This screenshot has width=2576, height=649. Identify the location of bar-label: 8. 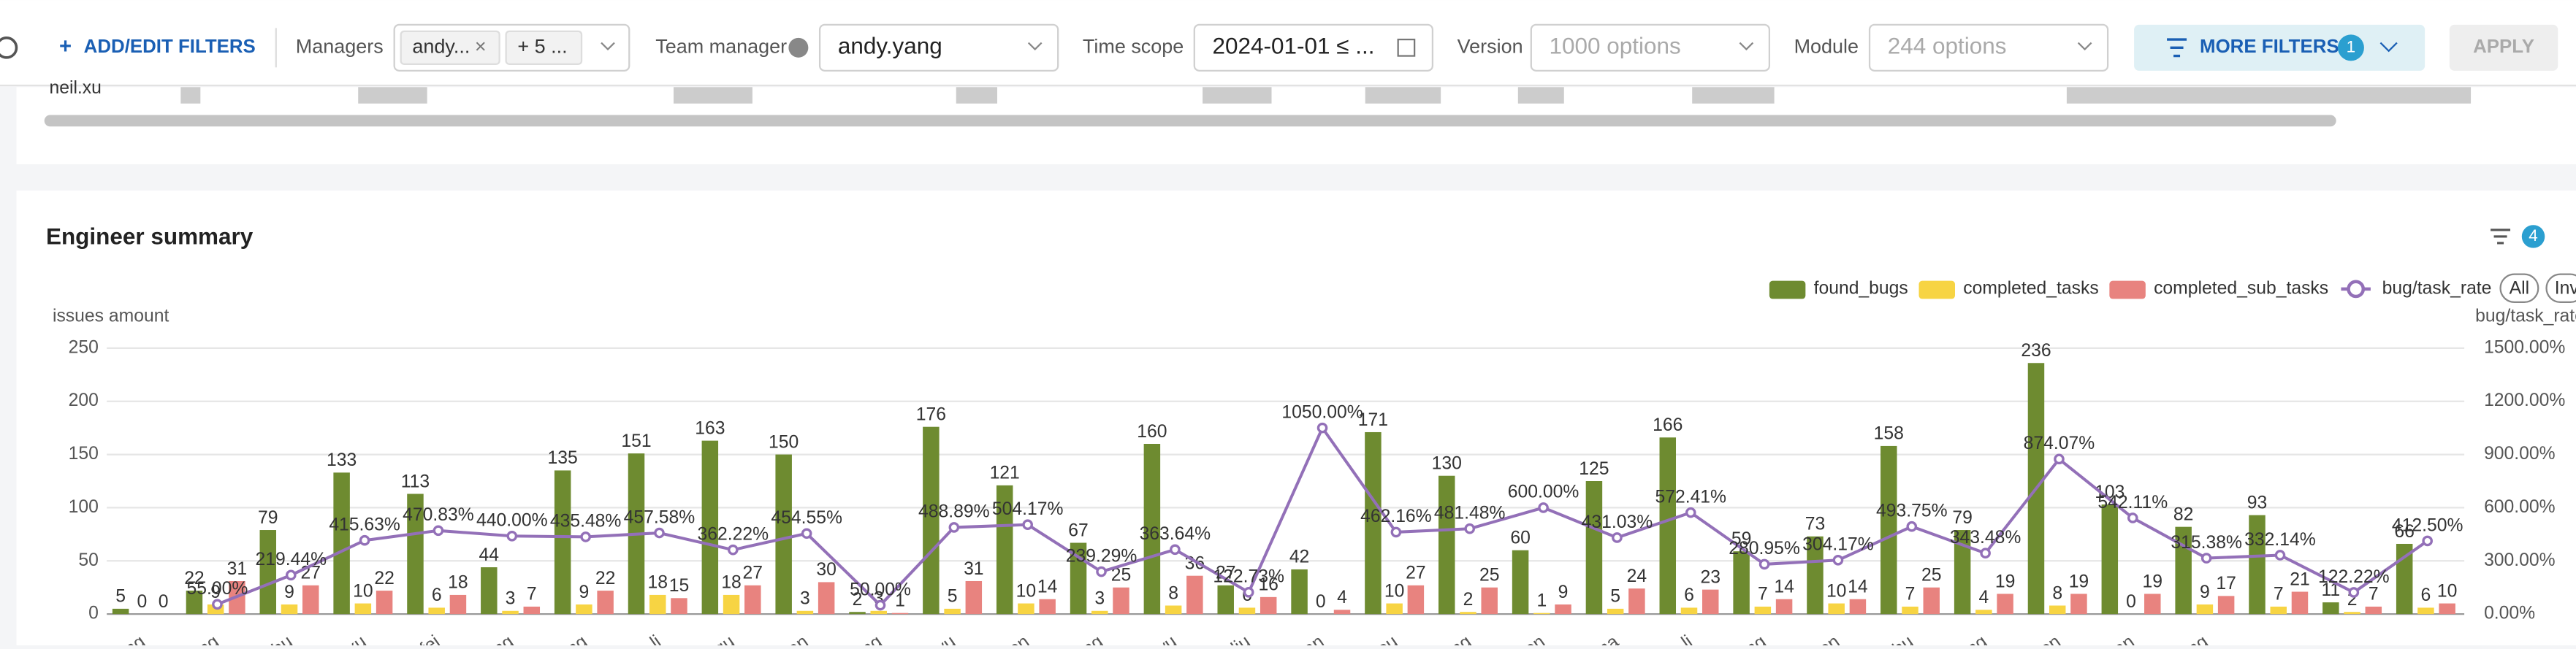
(1173, 593).